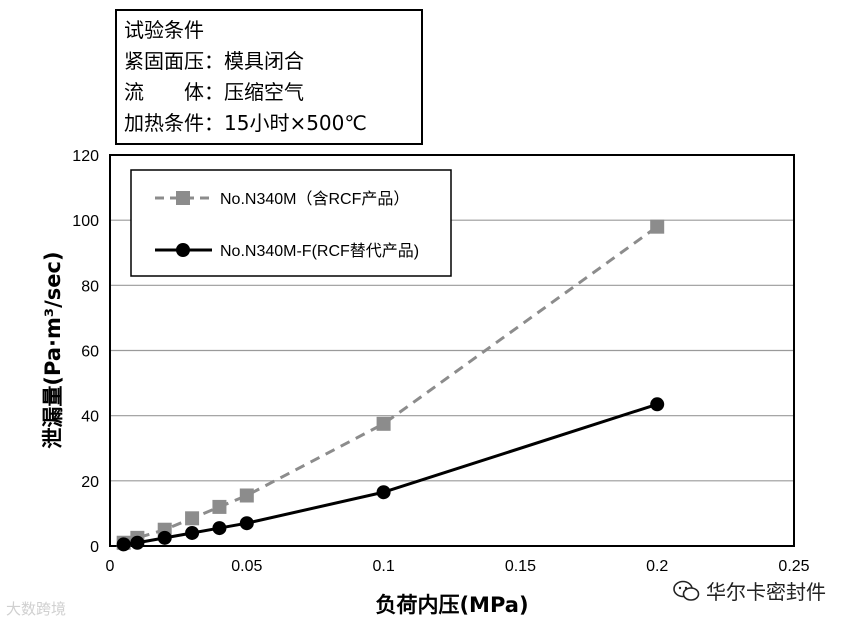 This screenshot has height=628, width=865. What do you see at coordinates (164, 30) in the screenshot?
I see `conditions-title: 试验条件` at bounding box center [164, 30].